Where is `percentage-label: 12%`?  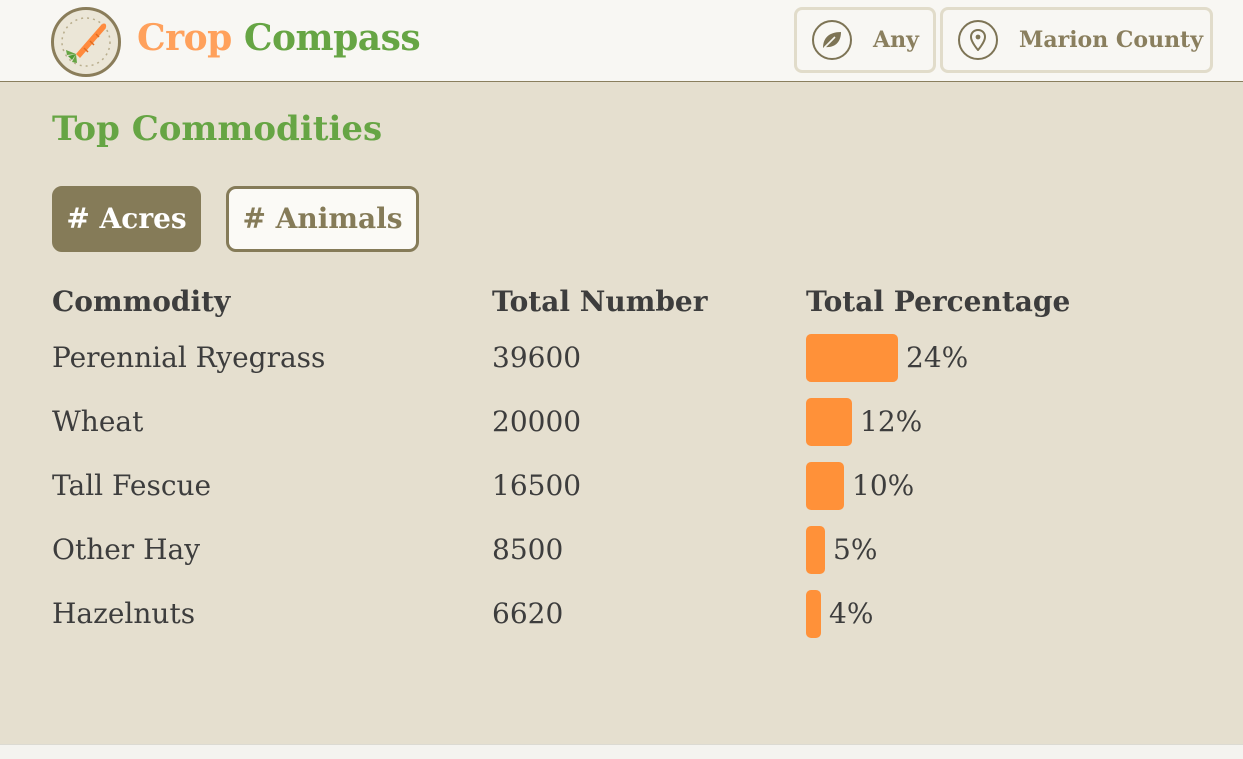
percentage-label: 12% is located at coordinates (891, 421).